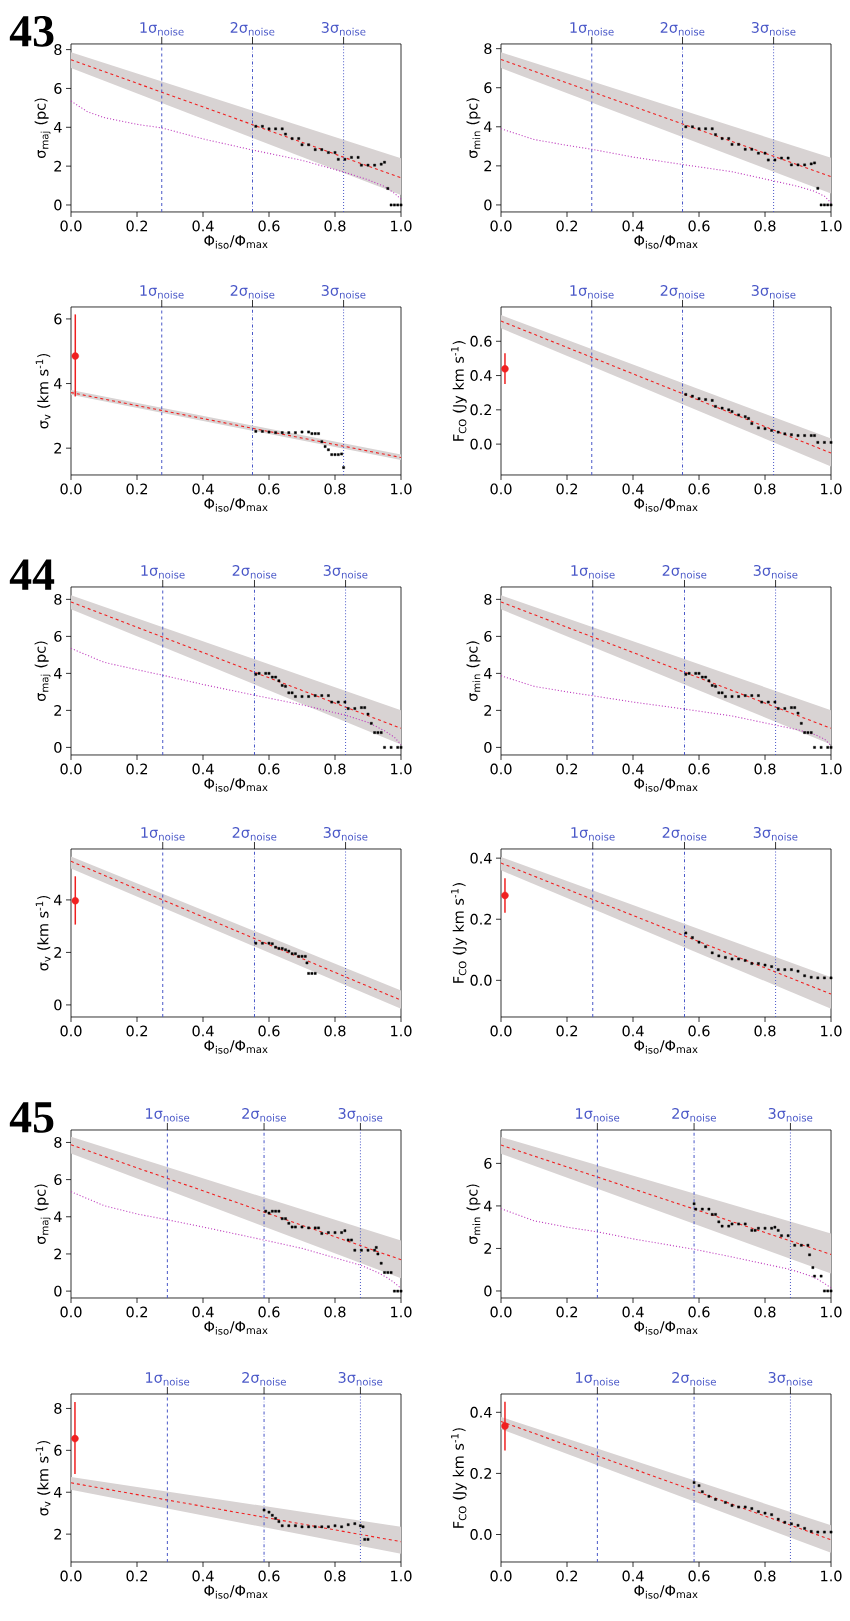 Image resolution: width=850 pixels, height=1621 pixels. What do you see at coordinates (343, 28) in the screenshot?
I see `ref-line-label: 3σ$_{noise}$` at bounding box center [343, 28].